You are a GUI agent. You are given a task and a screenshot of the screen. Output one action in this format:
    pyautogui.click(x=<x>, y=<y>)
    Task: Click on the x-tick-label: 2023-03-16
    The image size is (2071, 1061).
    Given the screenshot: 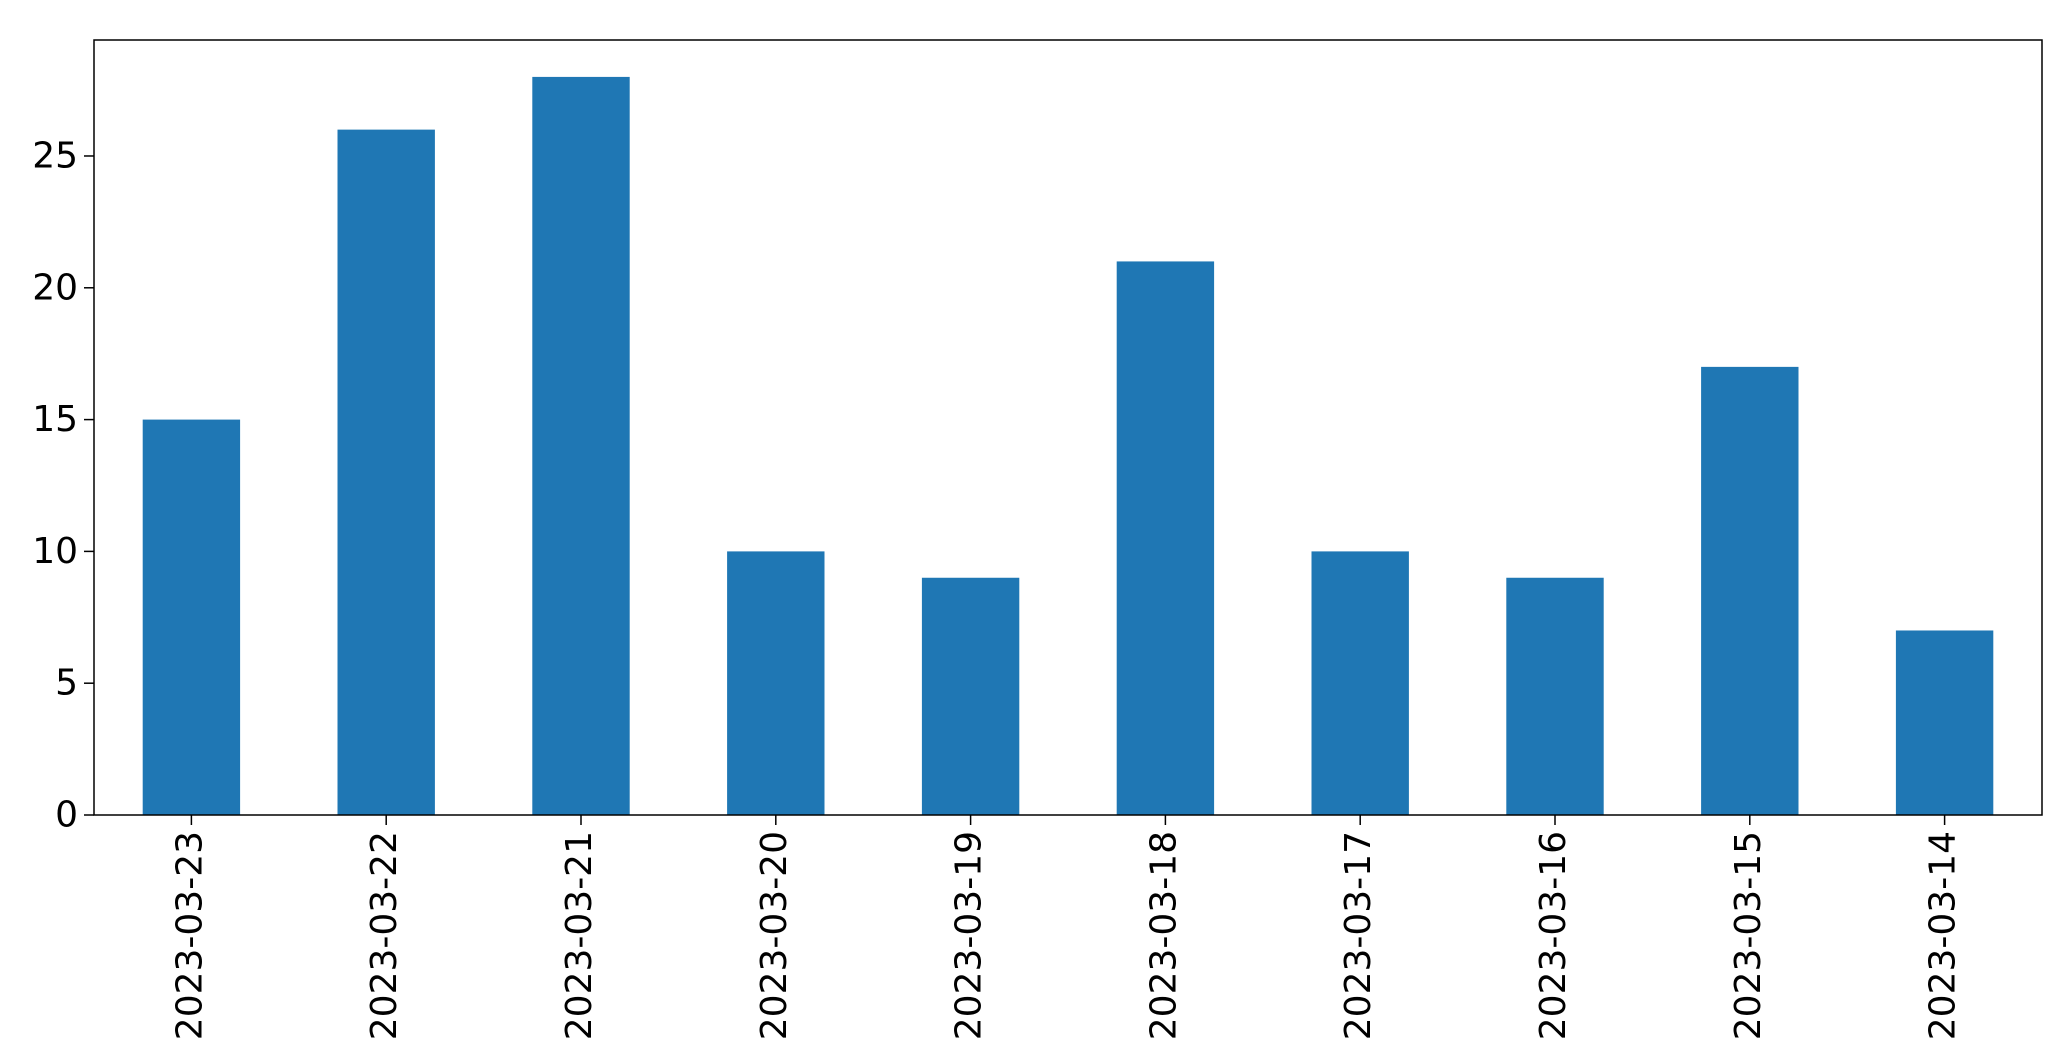 What is the action you would take?
    pyautogui.click(x=1553, y=935)
    